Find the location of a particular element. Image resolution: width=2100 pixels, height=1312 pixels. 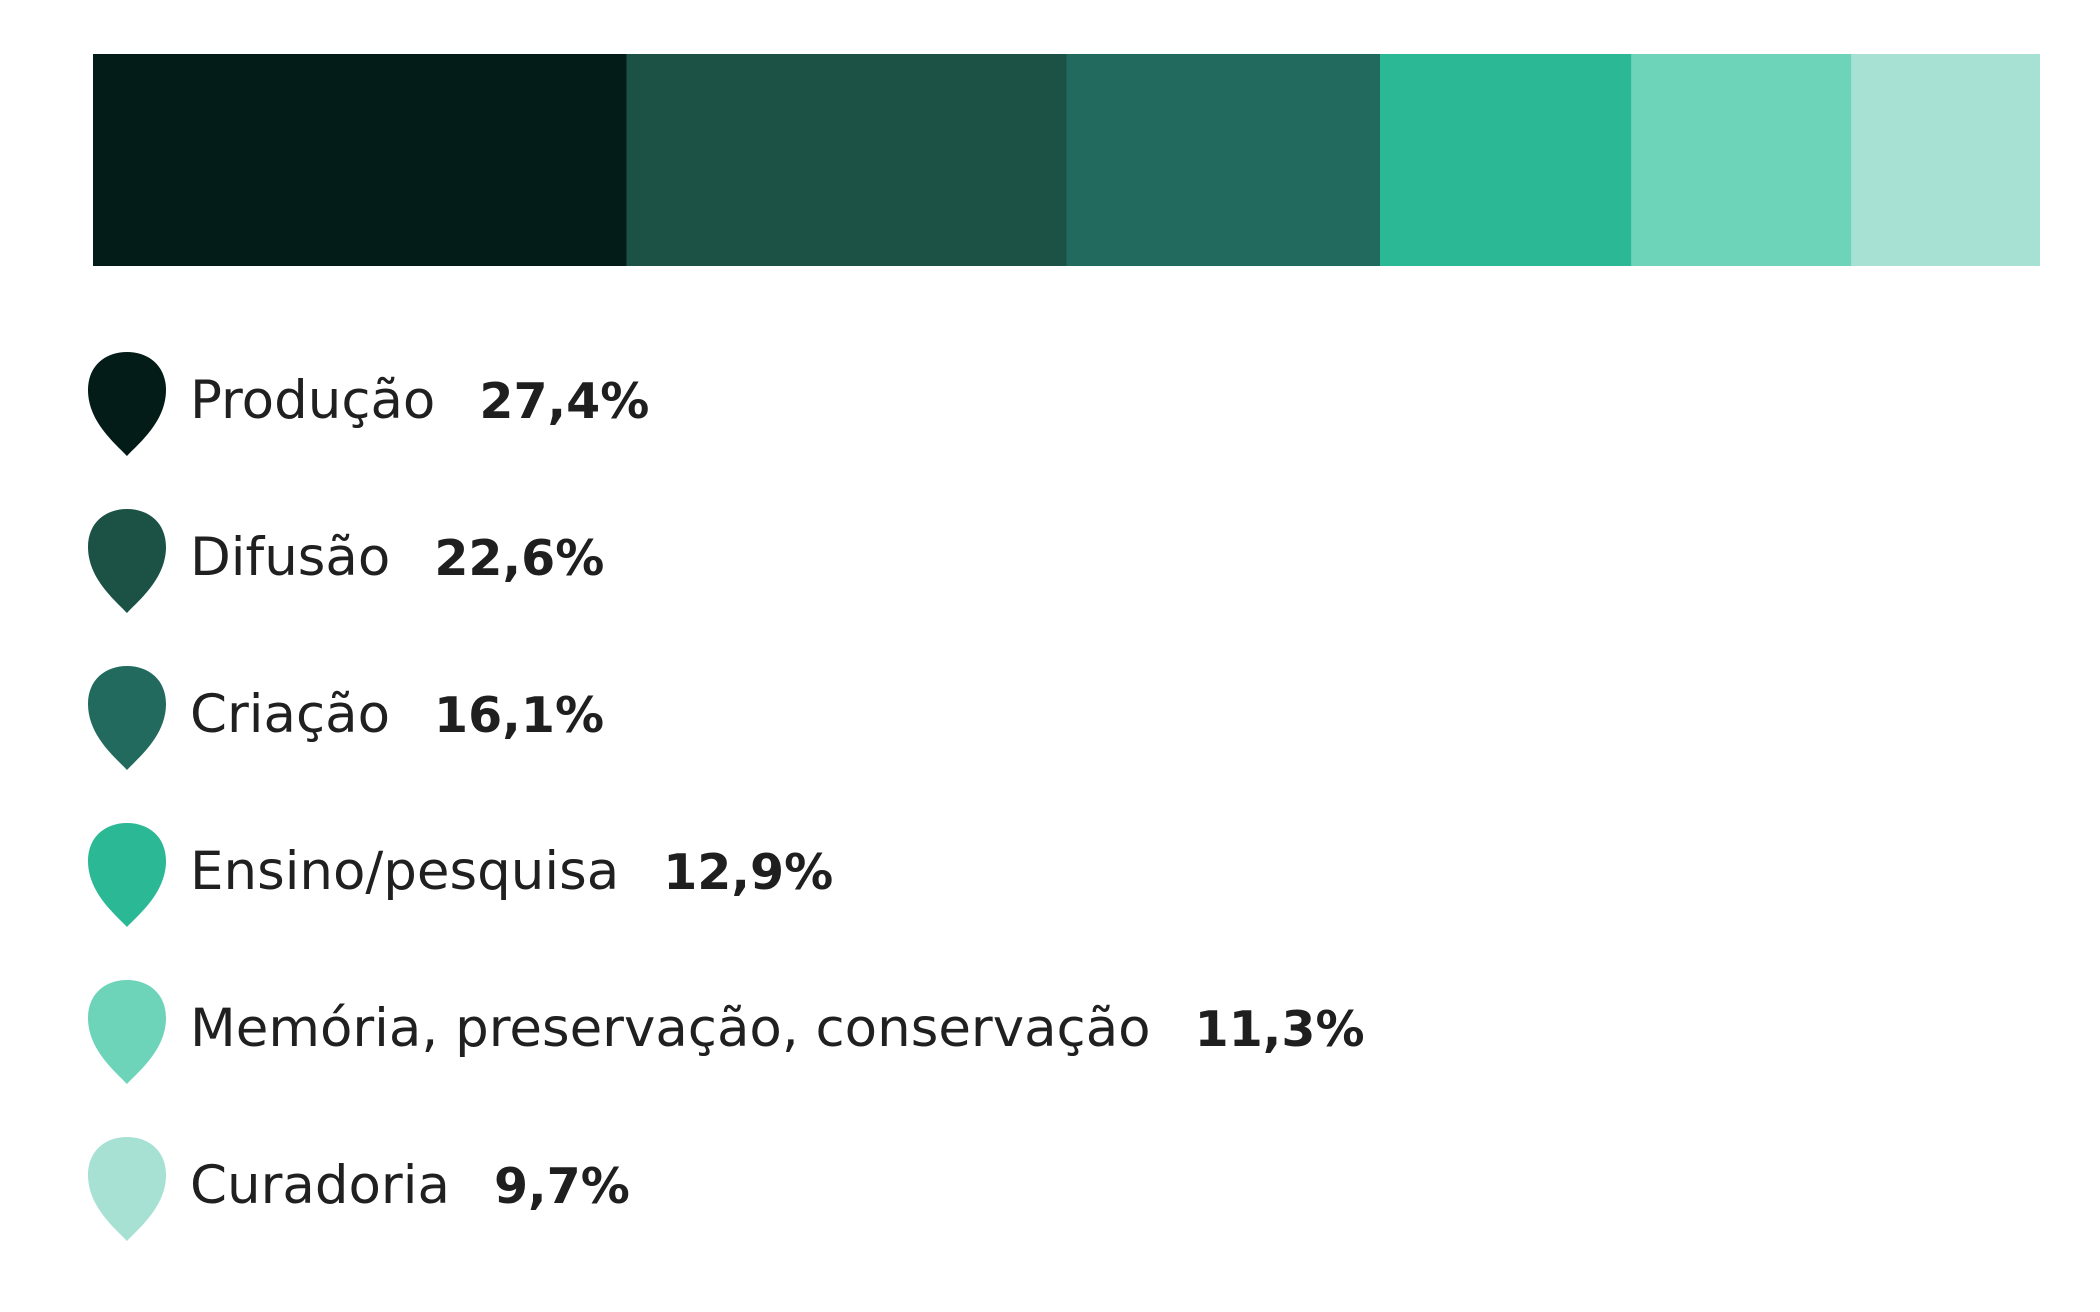

legend-label: Produção is located at coordinates (313, 400).